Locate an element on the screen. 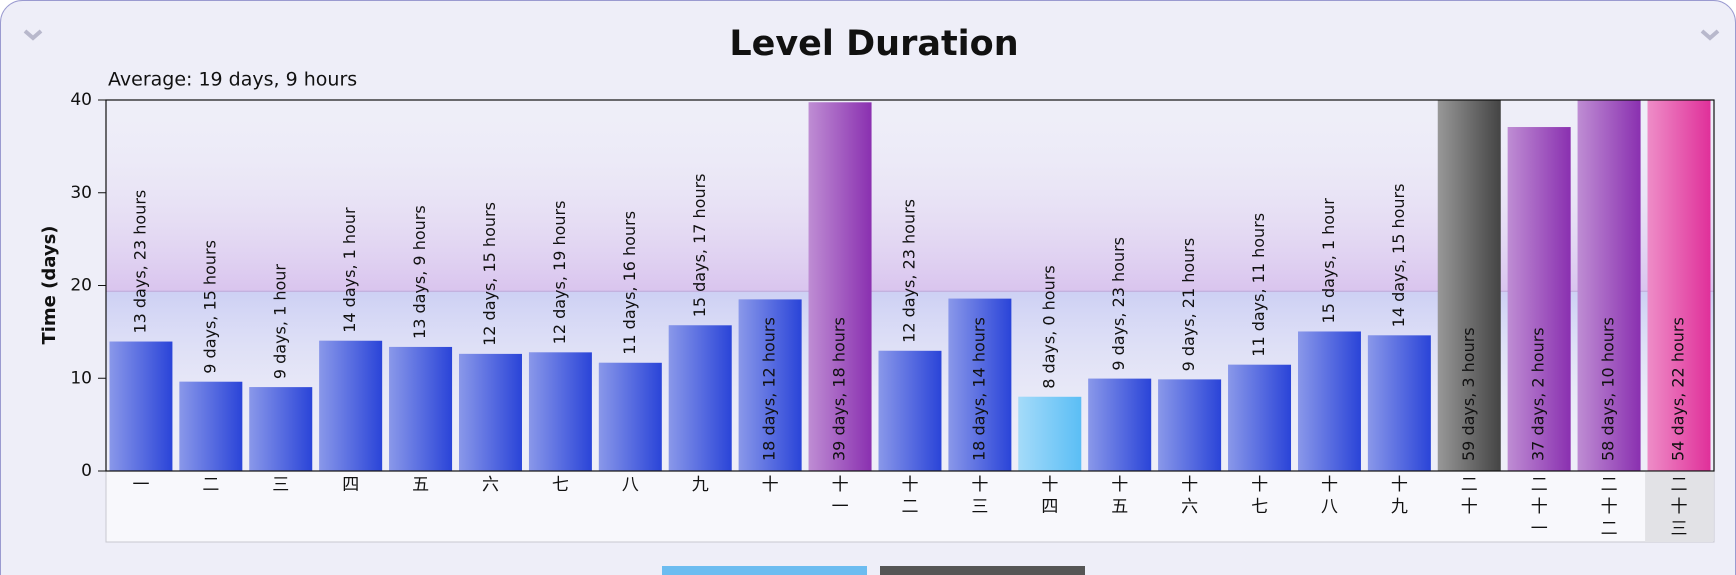  y-tick-label: 40 is located at coordinates (81, 100).